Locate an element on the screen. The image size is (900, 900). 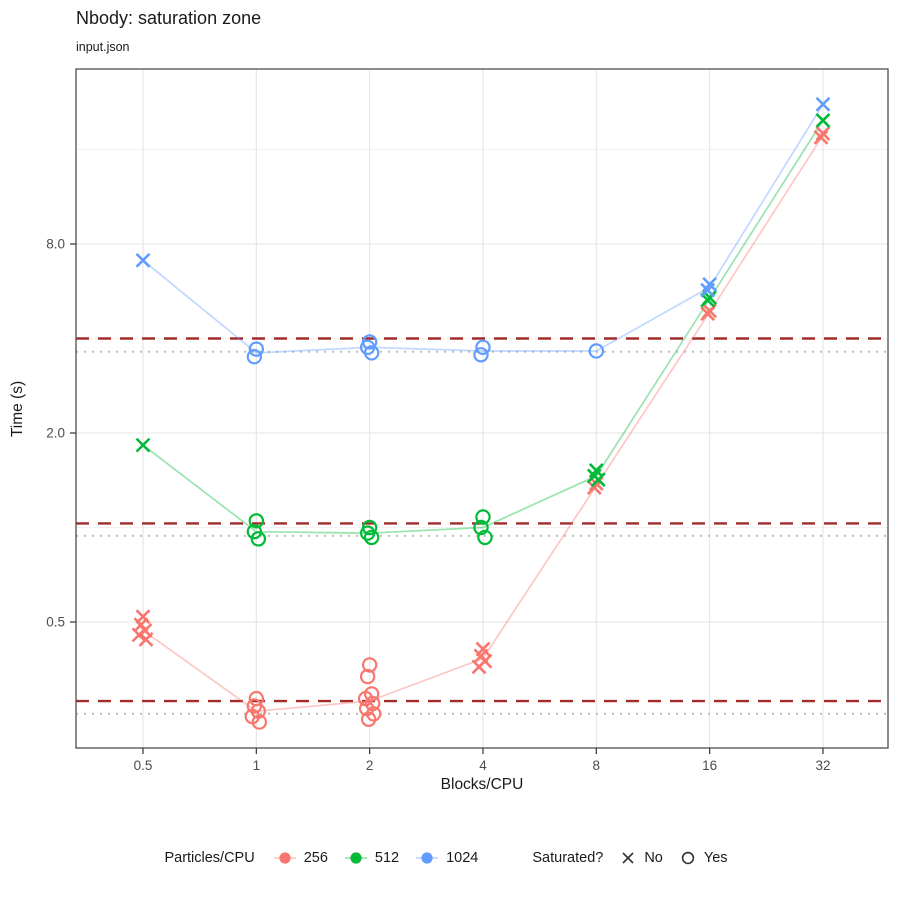
svg-text: 16 is located at coordinates (709, 765).